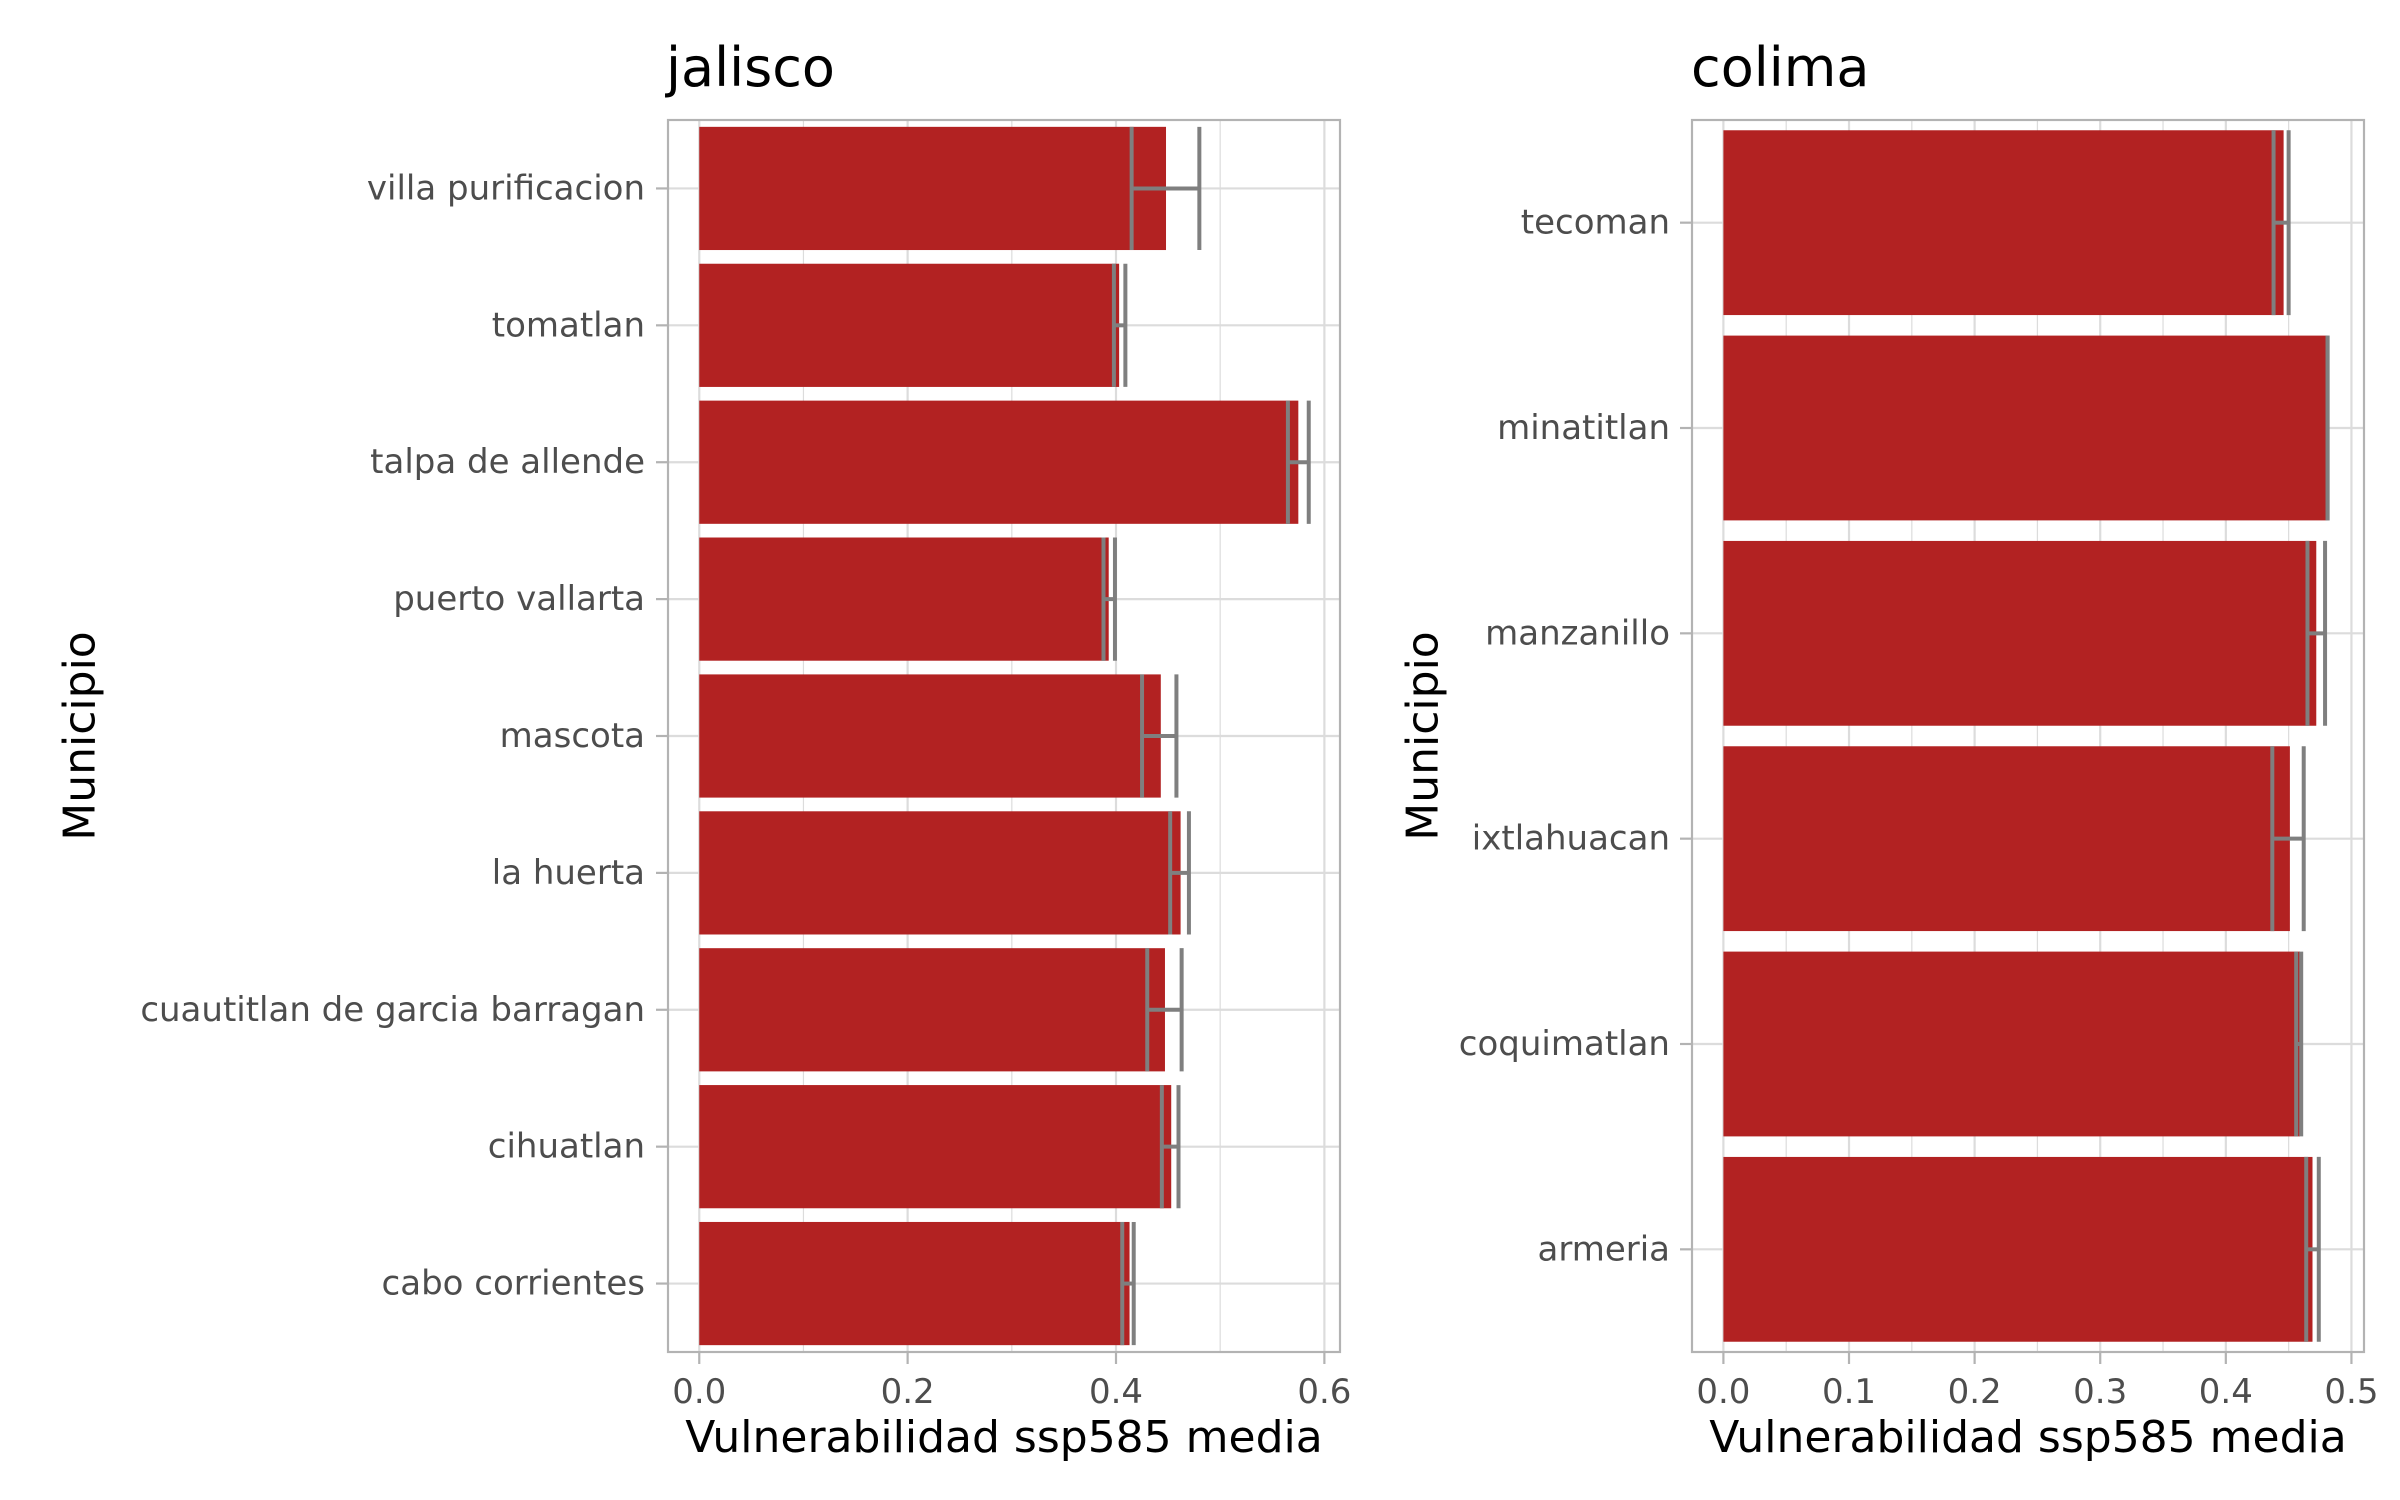 The height and width of the screenshot is (1500, 2400). What do you see at coordinates (2351, 1392) in the screenshot?
I see `x-tick-label: 0.5` at bounding box center [2351, 1392].